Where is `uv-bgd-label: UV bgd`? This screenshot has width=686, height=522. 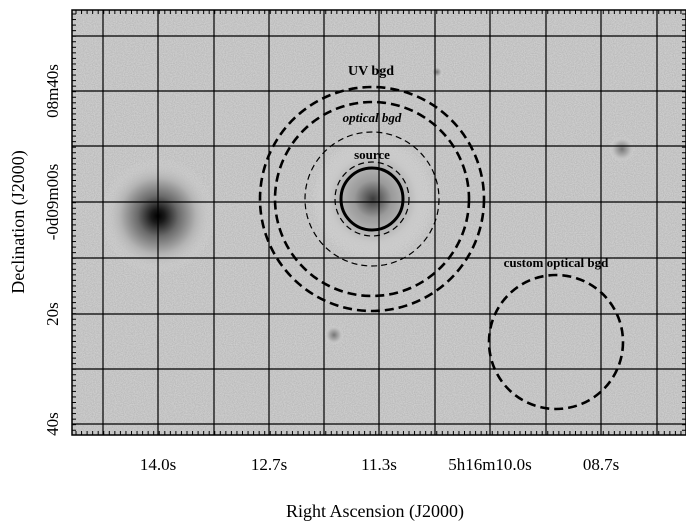 uv-bgd-label: UV bgd is located at coordinates (371, 71).